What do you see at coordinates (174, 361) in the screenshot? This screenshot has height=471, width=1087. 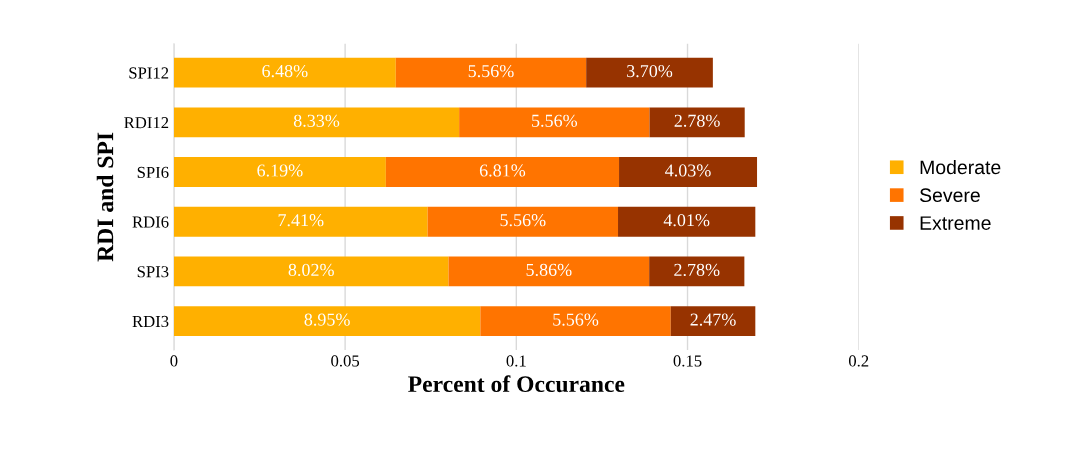 I see `x-tick-label: 0` at bounding box center [174, 361].